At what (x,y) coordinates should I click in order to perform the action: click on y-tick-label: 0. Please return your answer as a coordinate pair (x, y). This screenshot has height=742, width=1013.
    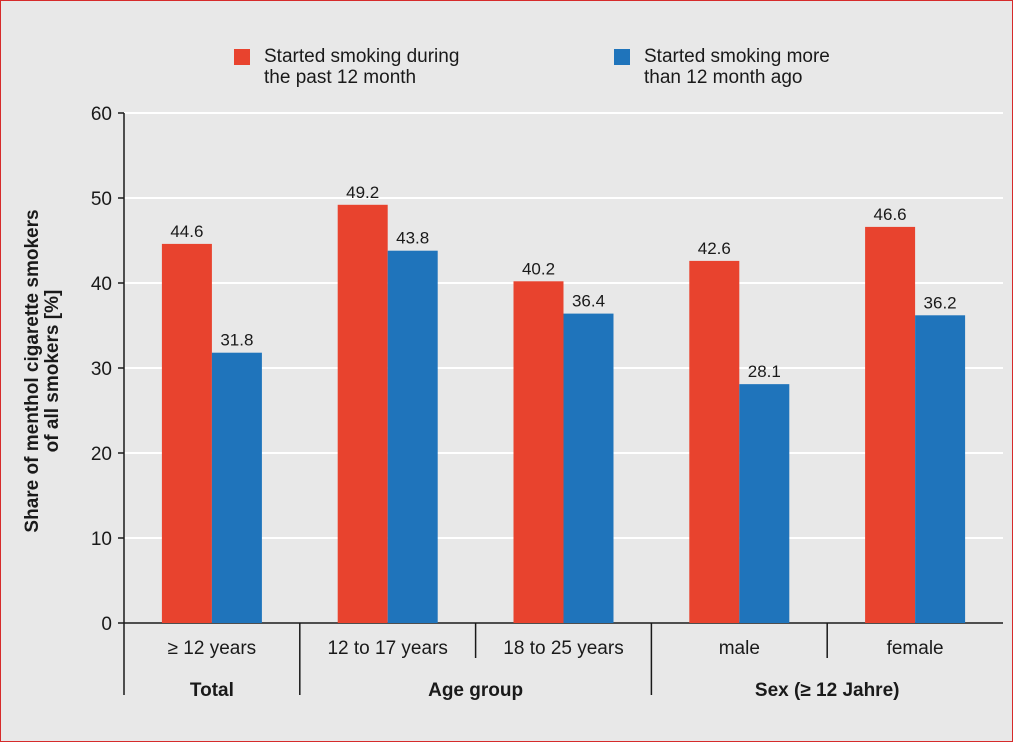
    Looking at the image, I should click on (106, 624).